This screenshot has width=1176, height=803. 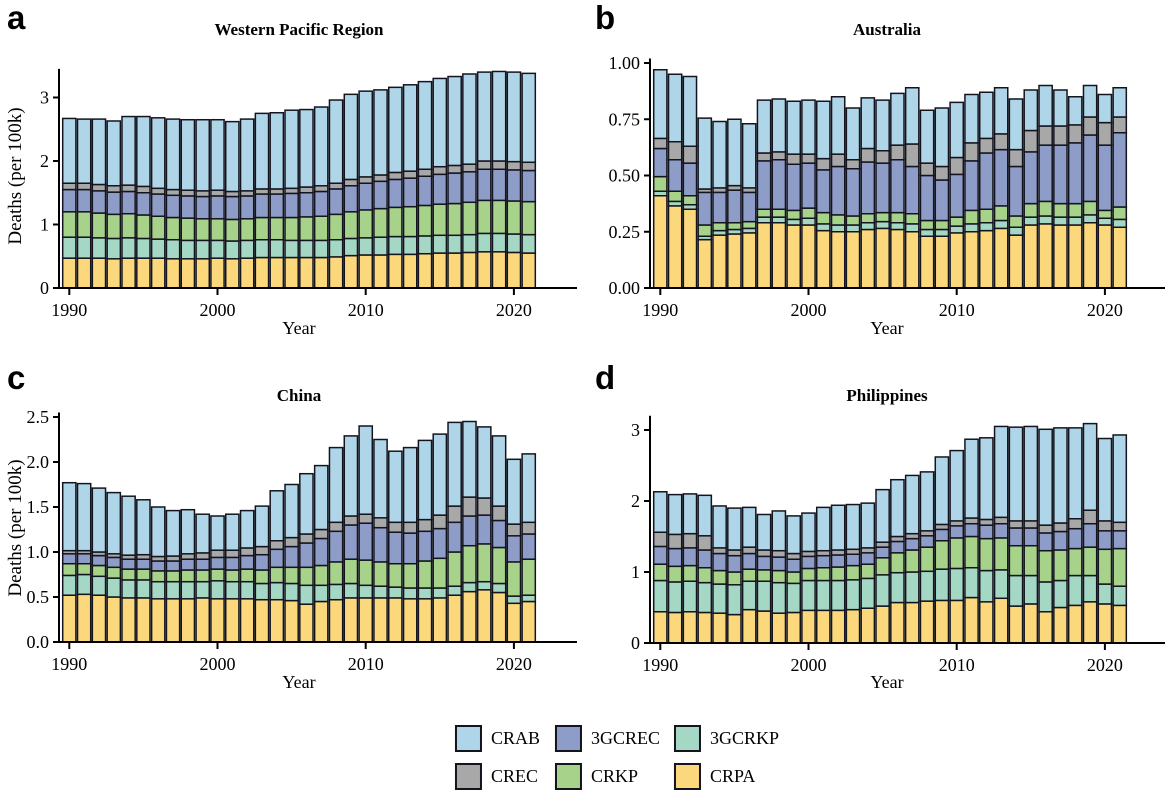 I want to click on bar-segment-CRKP-1998, so click(x=779, y=213).